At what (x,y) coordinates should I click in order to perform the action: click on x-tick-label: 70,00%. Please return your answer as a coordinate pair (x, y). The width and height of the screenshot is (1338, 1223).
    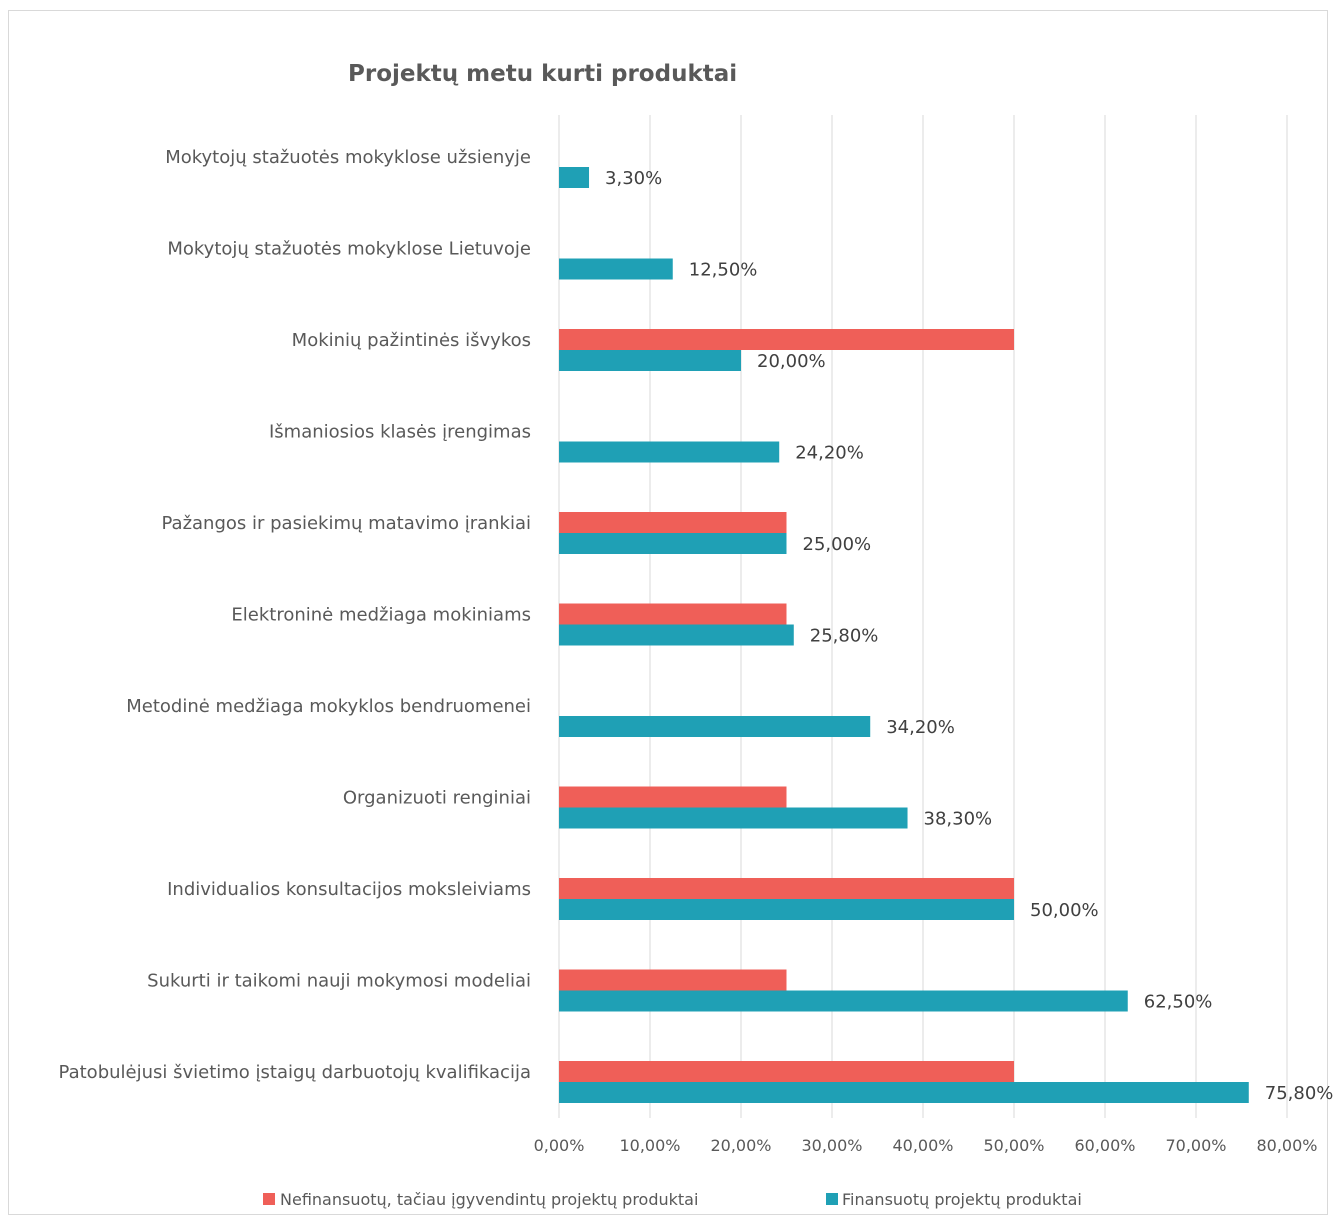
    Looking at the image, I should click on (1195, 1145).